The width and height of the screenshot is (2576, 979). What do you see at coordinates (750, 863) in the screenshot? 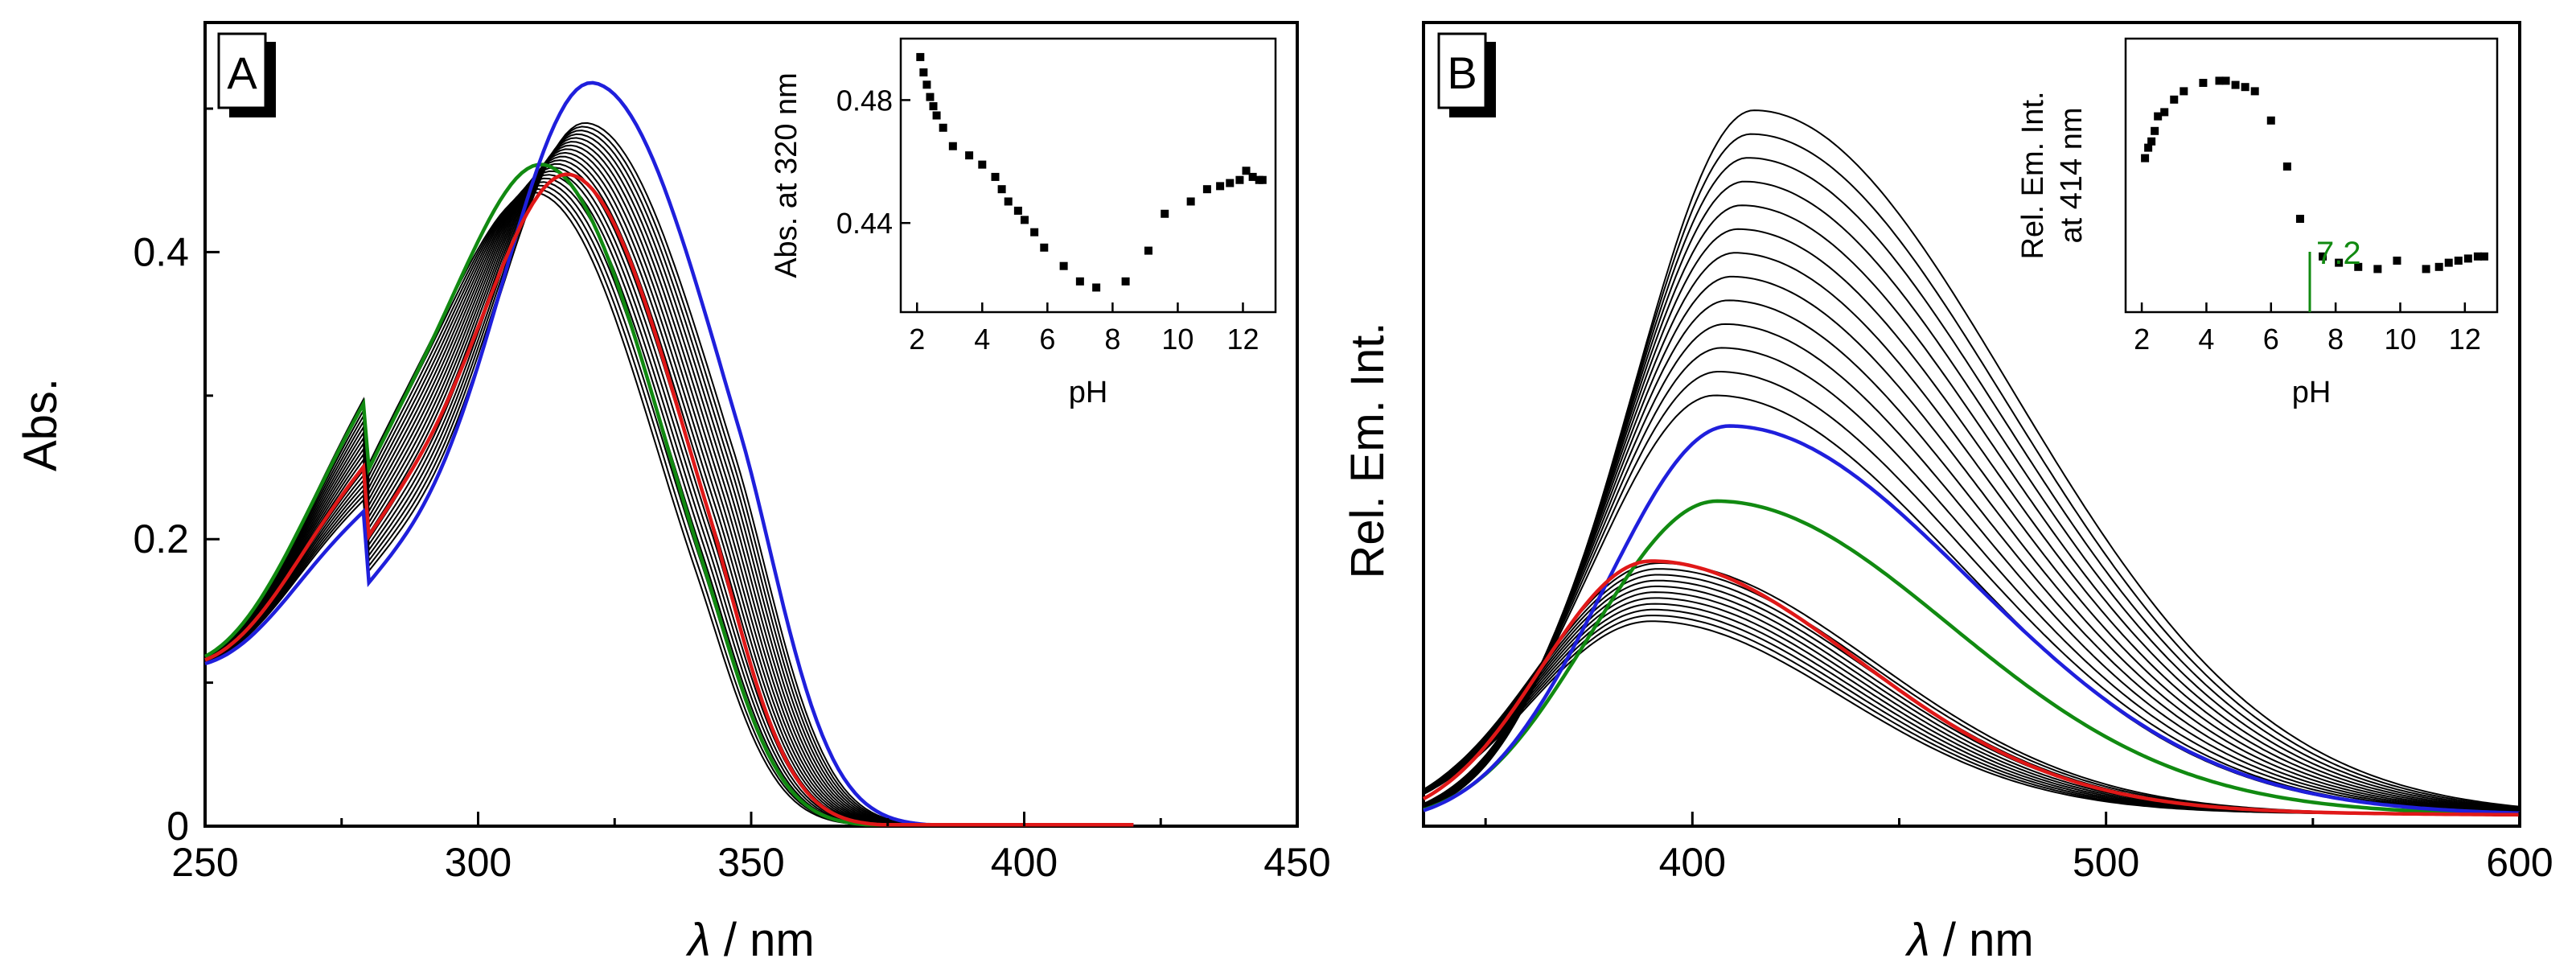
I see `panel-a-x-tick-label: 350` at bounding box center [750, 863].